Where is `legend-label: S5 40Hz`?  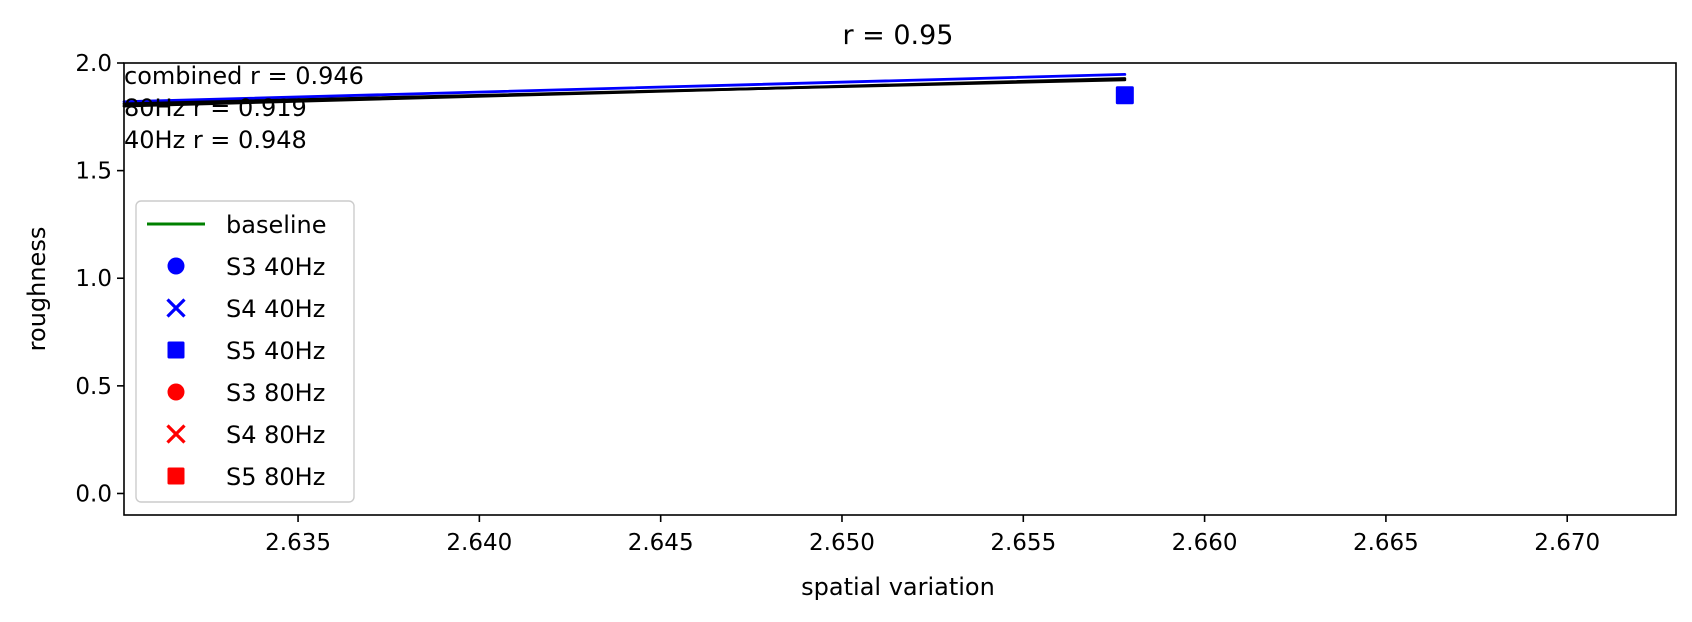 legend-label: S5 40Hz is located at coordinates (275, 351).